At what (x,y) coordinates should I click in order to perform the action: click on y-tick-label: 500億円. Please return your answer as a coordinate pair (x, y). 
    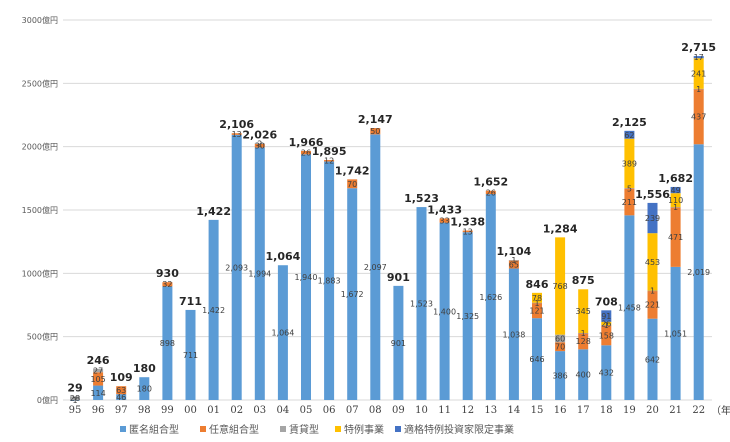
    Looking at the image, I should click on (42, 337).